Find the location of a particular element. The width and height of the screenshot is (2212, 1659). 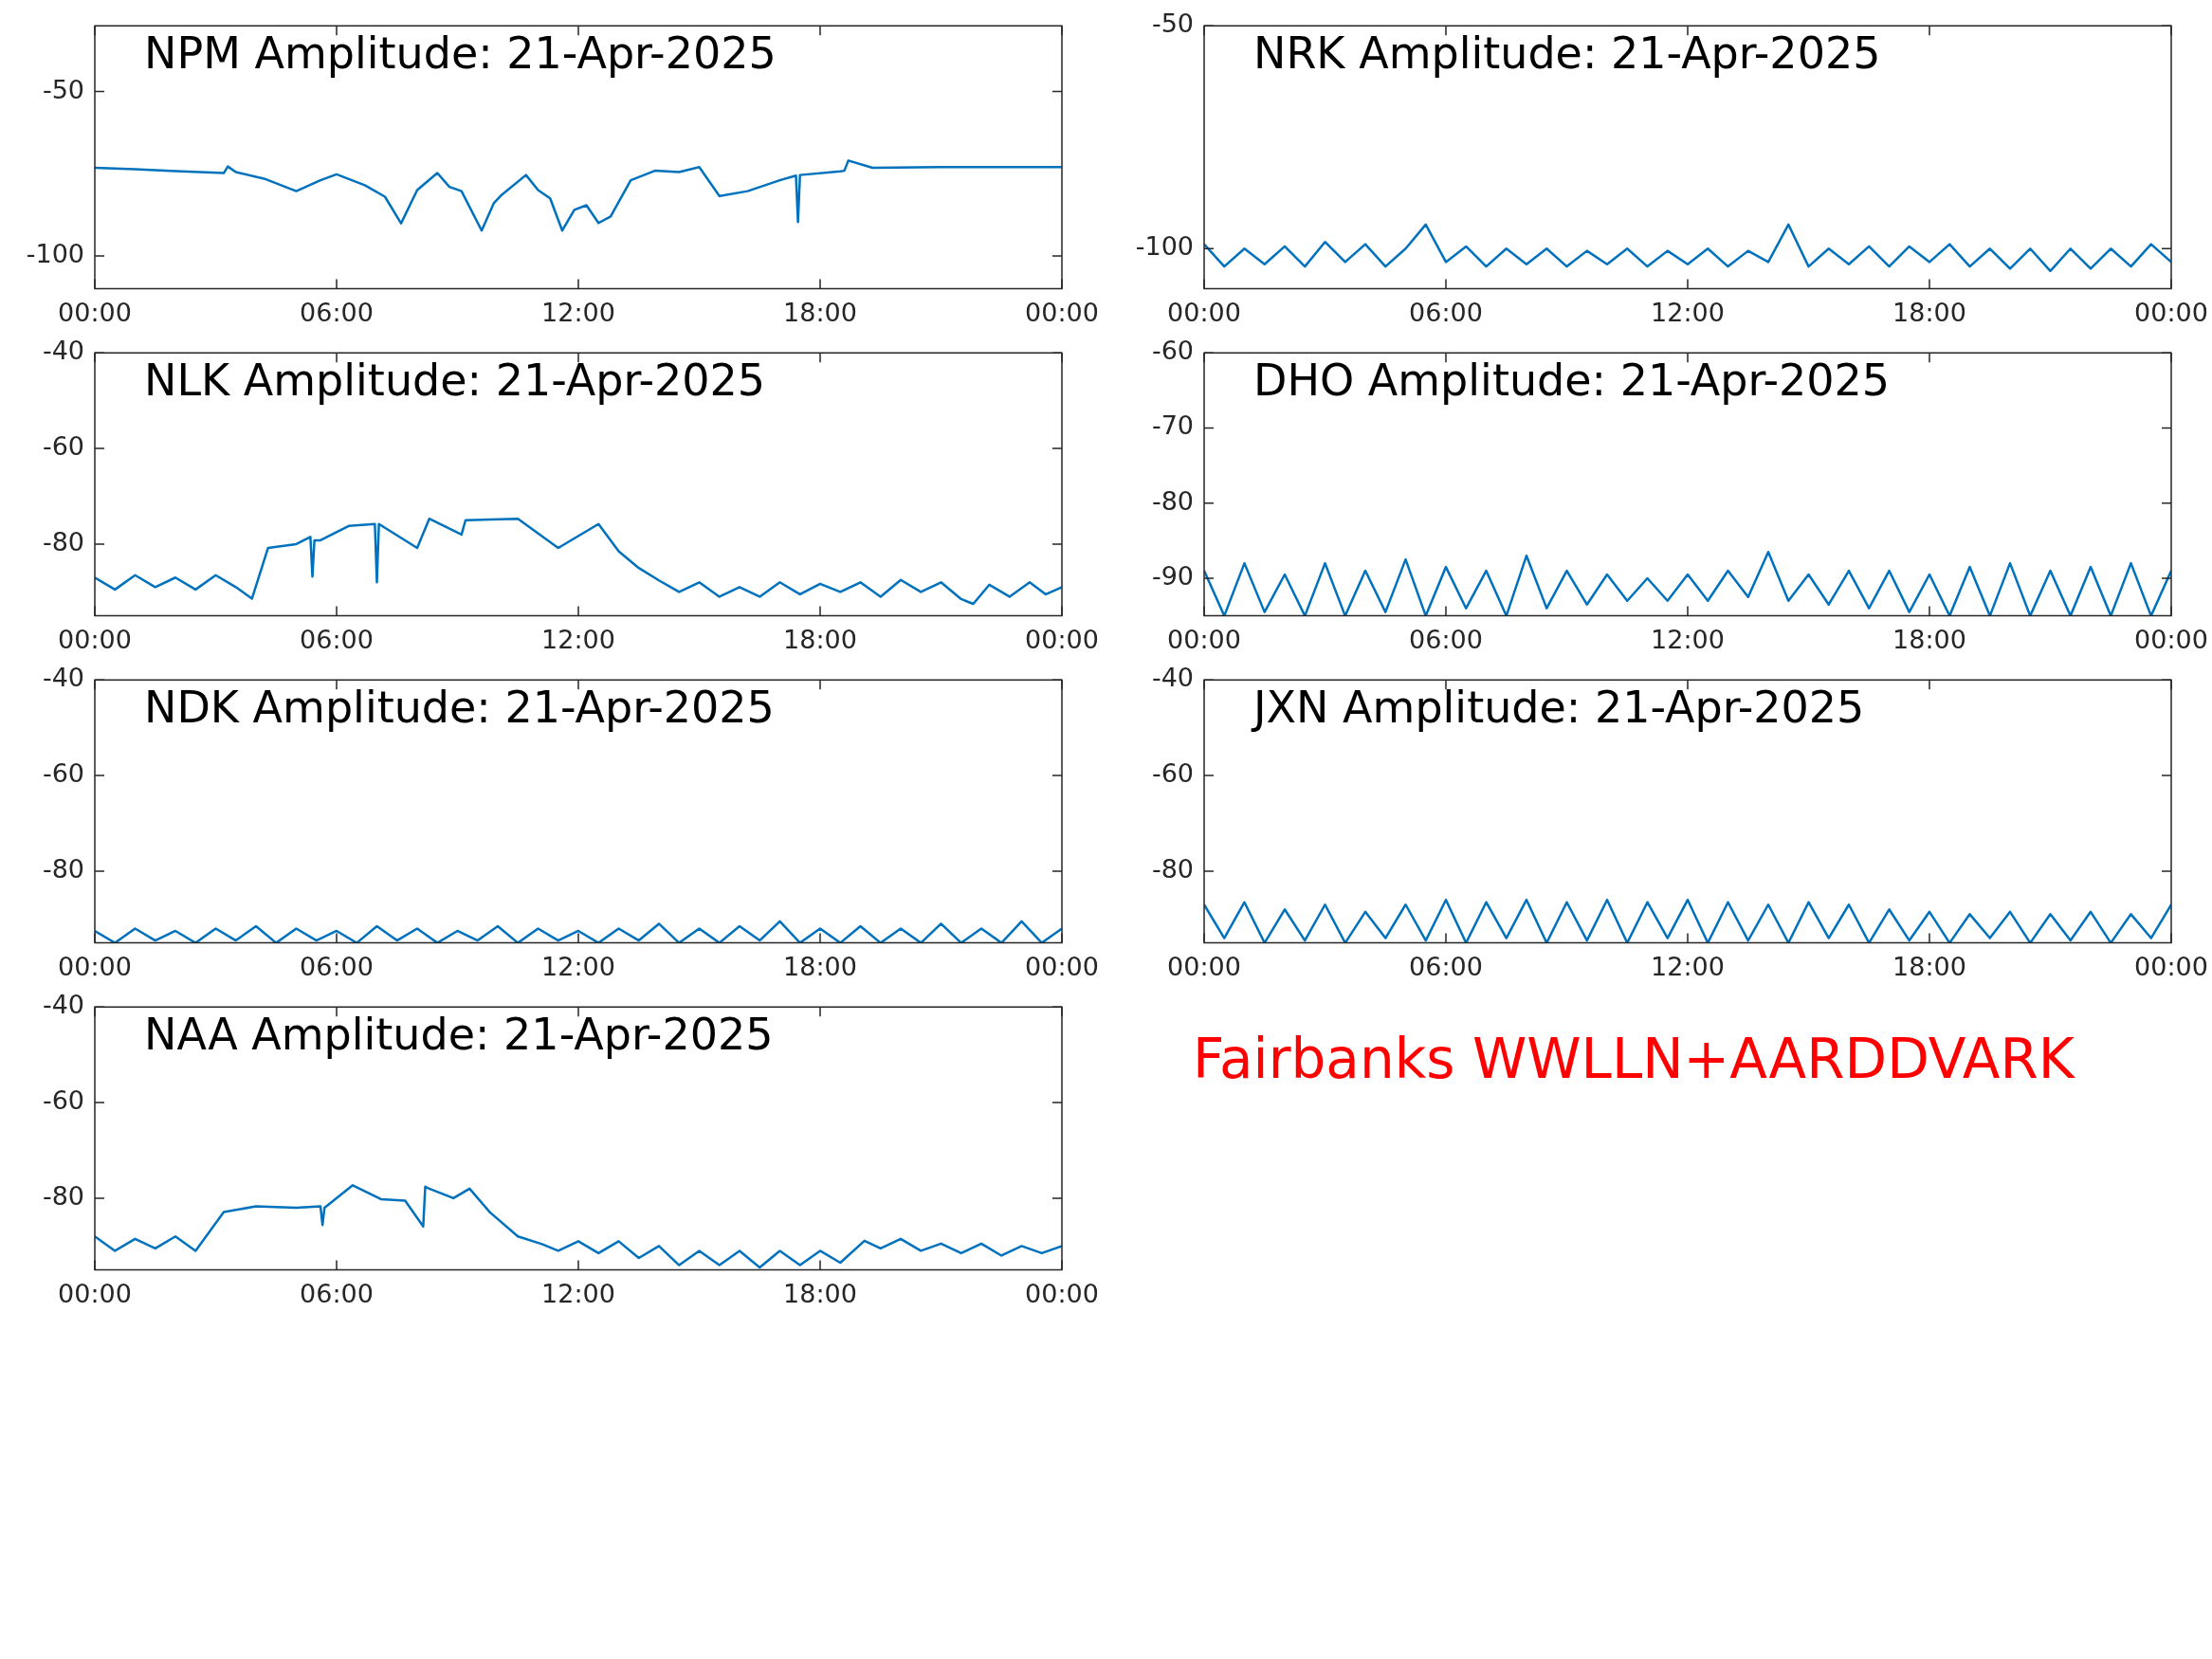

y-tick-label: -90 is located at coordinates (1172, 575).